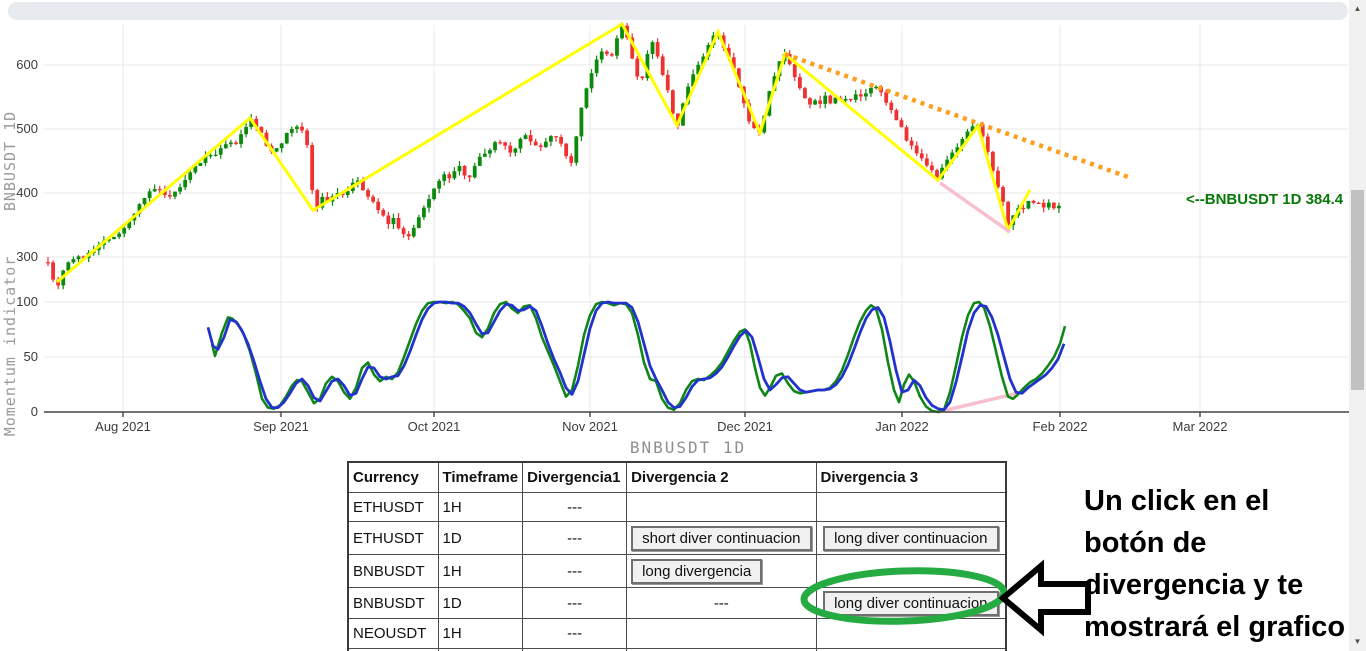  I want to click on price-axis-title: BNBUSDT 1D, so click(10, 161).